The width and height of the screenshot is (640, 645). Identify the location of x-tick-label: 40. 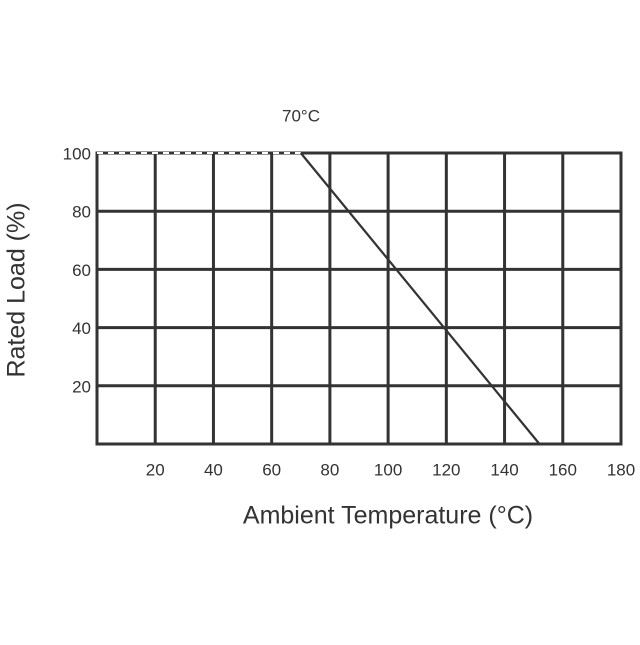
(213, 469).